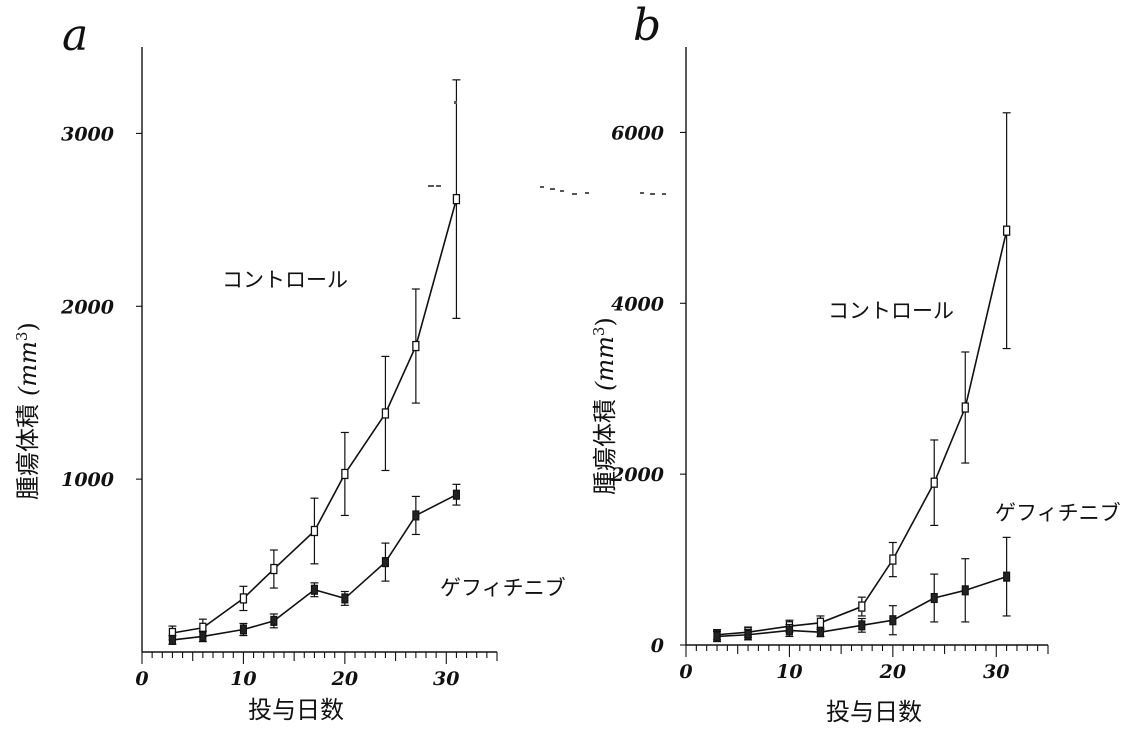  Describe the element at coordinates (446, 679) in the screenshot. I see `x-tick-label-panel-a: 30` at that location.